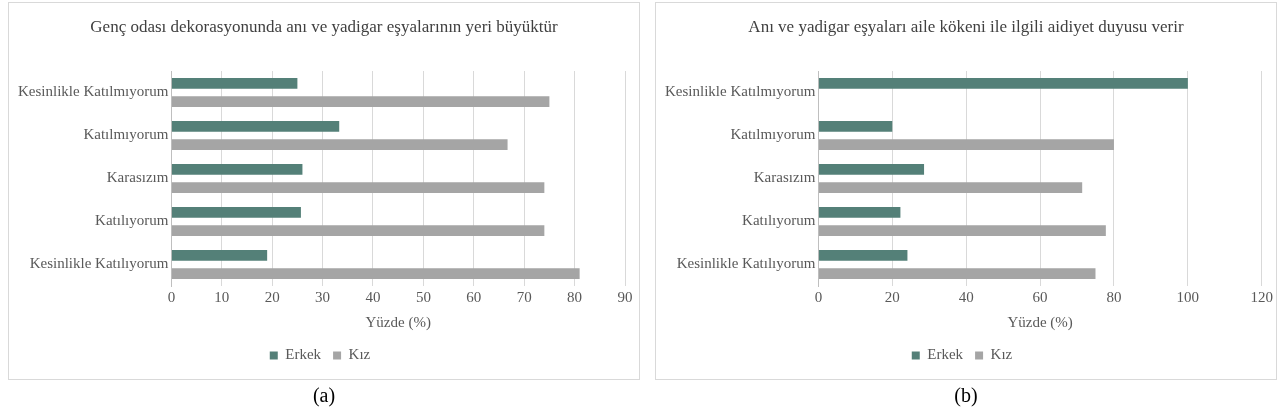  I want to click on x-tick-label: 100, so click(1188, 296).